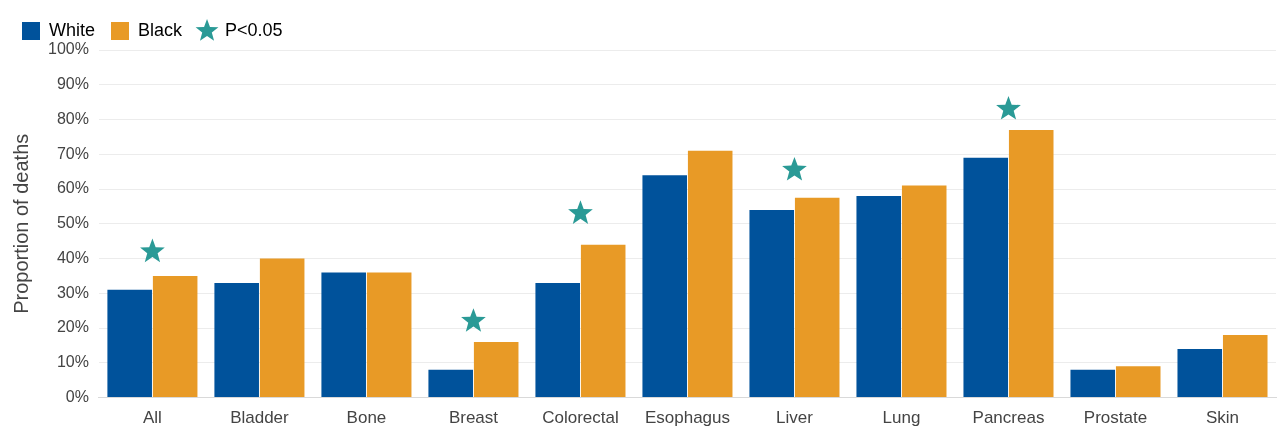  What do you see at coordinates (901, 418) in the screenshot?
I see `x-tick-label: Lung` at bounding box center [901, 418].